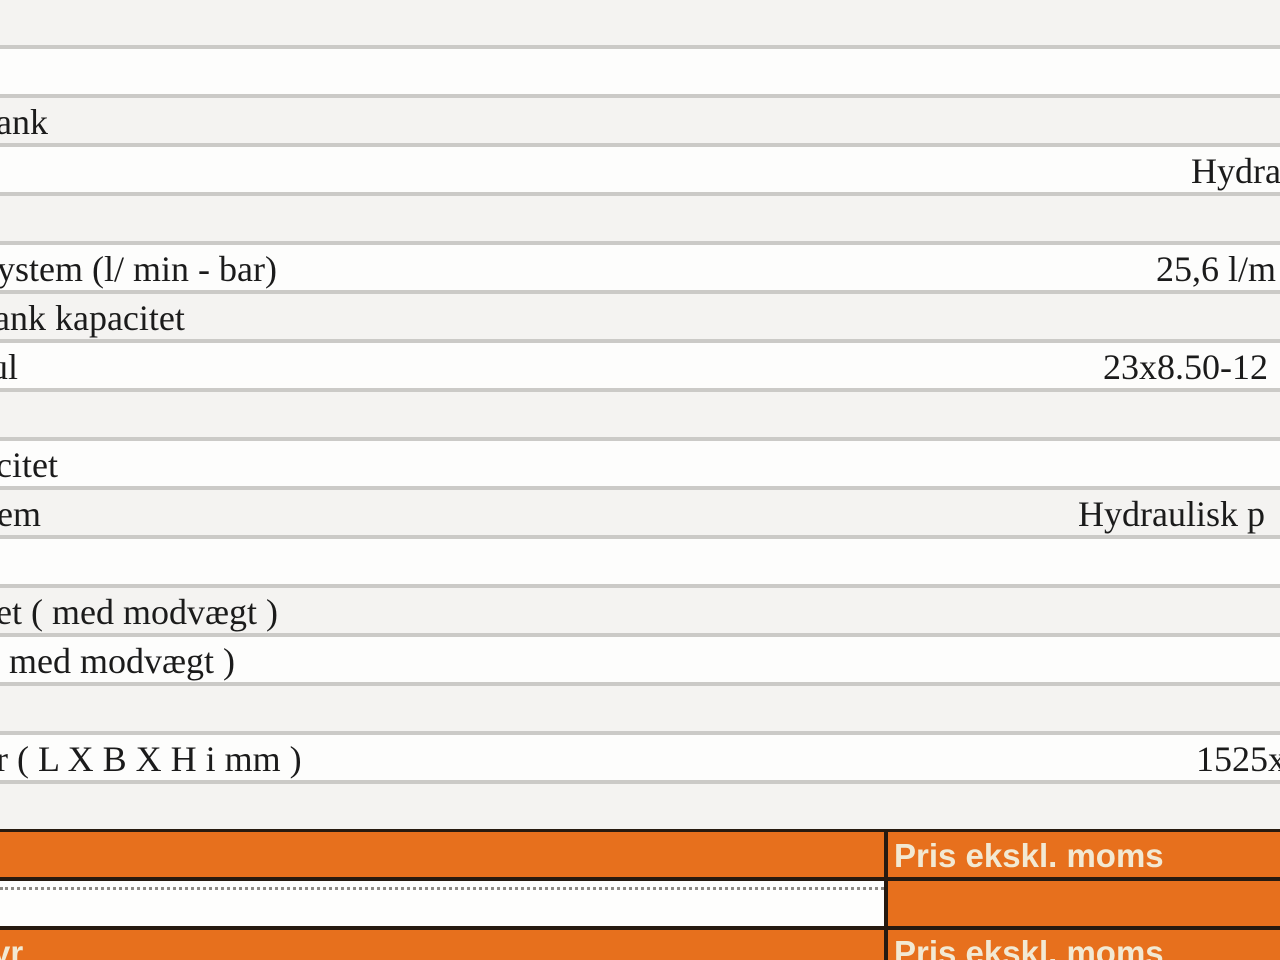  I want to click on row-label: et ( med modvægt ), so click(139, 612).